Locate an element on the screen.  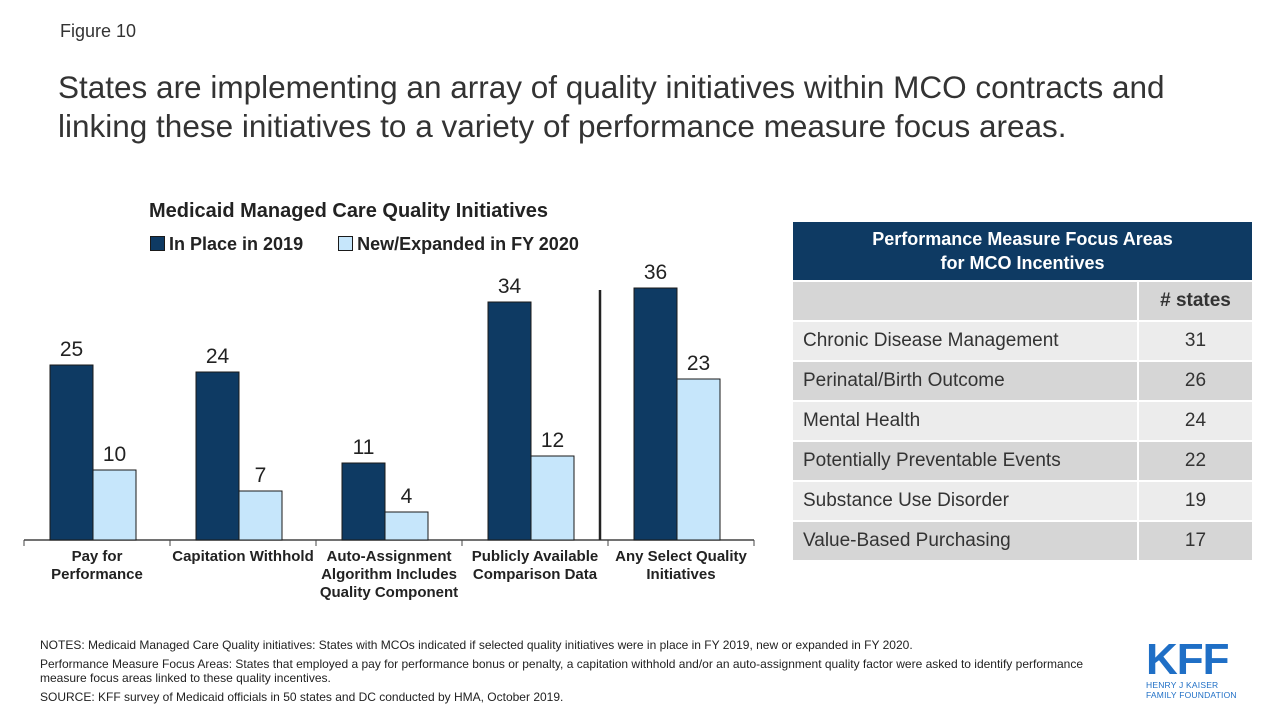
kff-logo: KFF HENRY J KAISER FAMILY FOUNDATION is located at coordinates (1192, 668).